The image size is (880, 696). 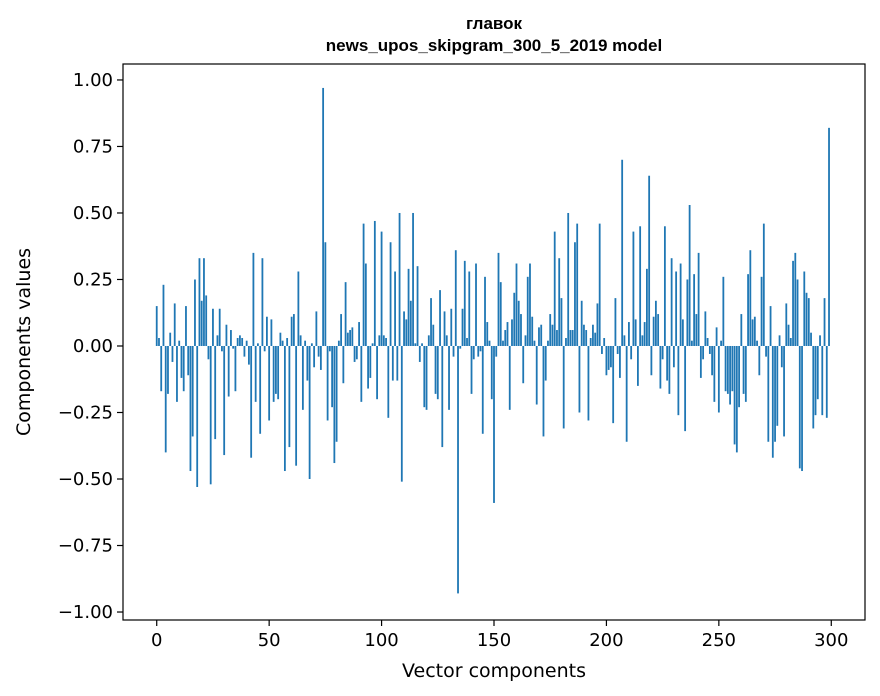 I want to click on x-tick-label: 100, so click(x=381, y=640).